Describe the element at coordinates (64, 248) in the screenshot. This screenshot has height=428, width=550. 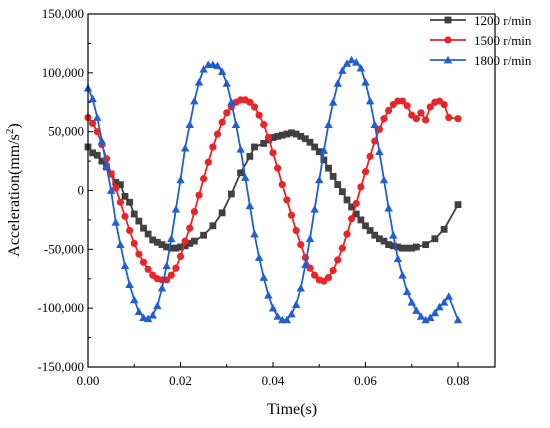
I see `y-tick-label: -50,000` at that location.